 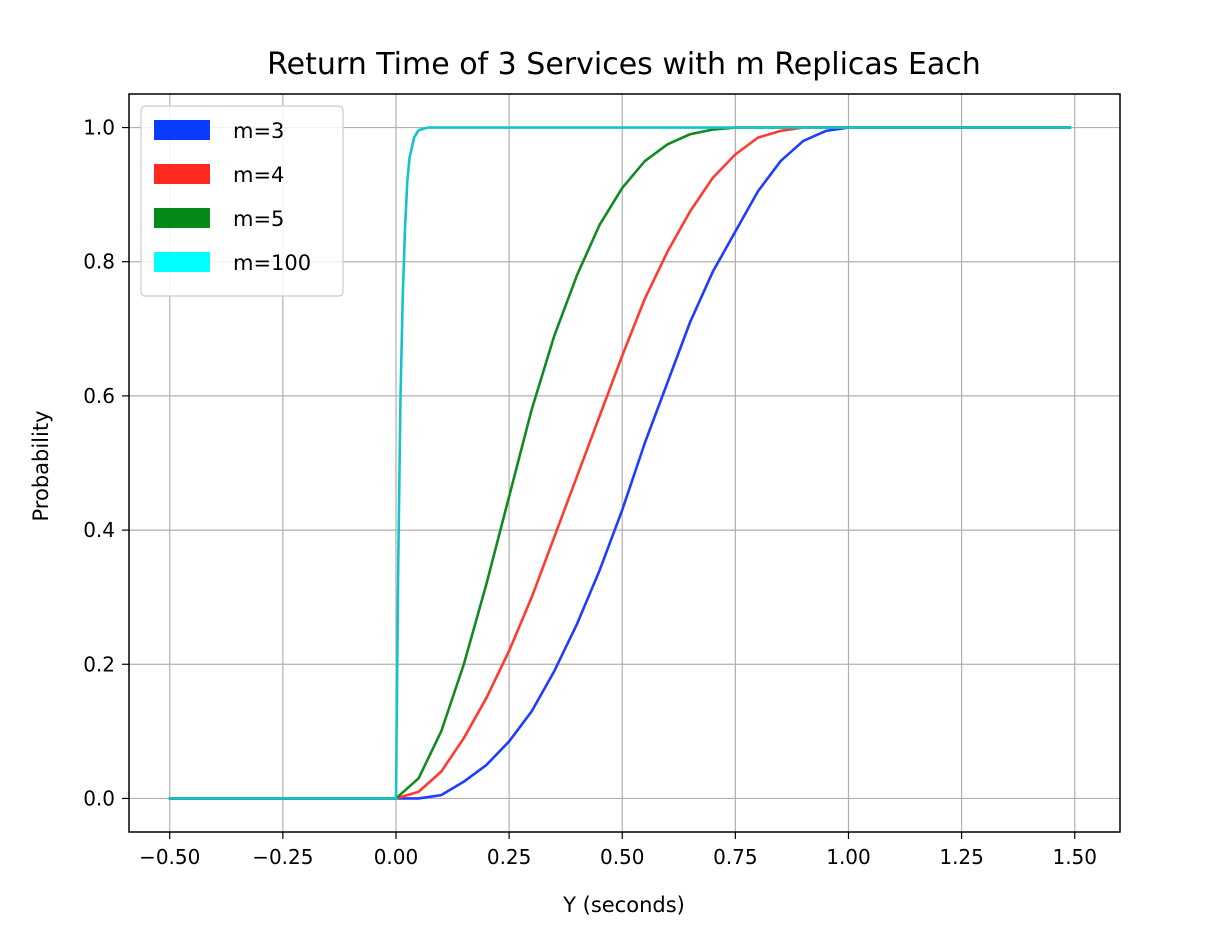 I want to click on legend-box, so click(x=242, y=201).